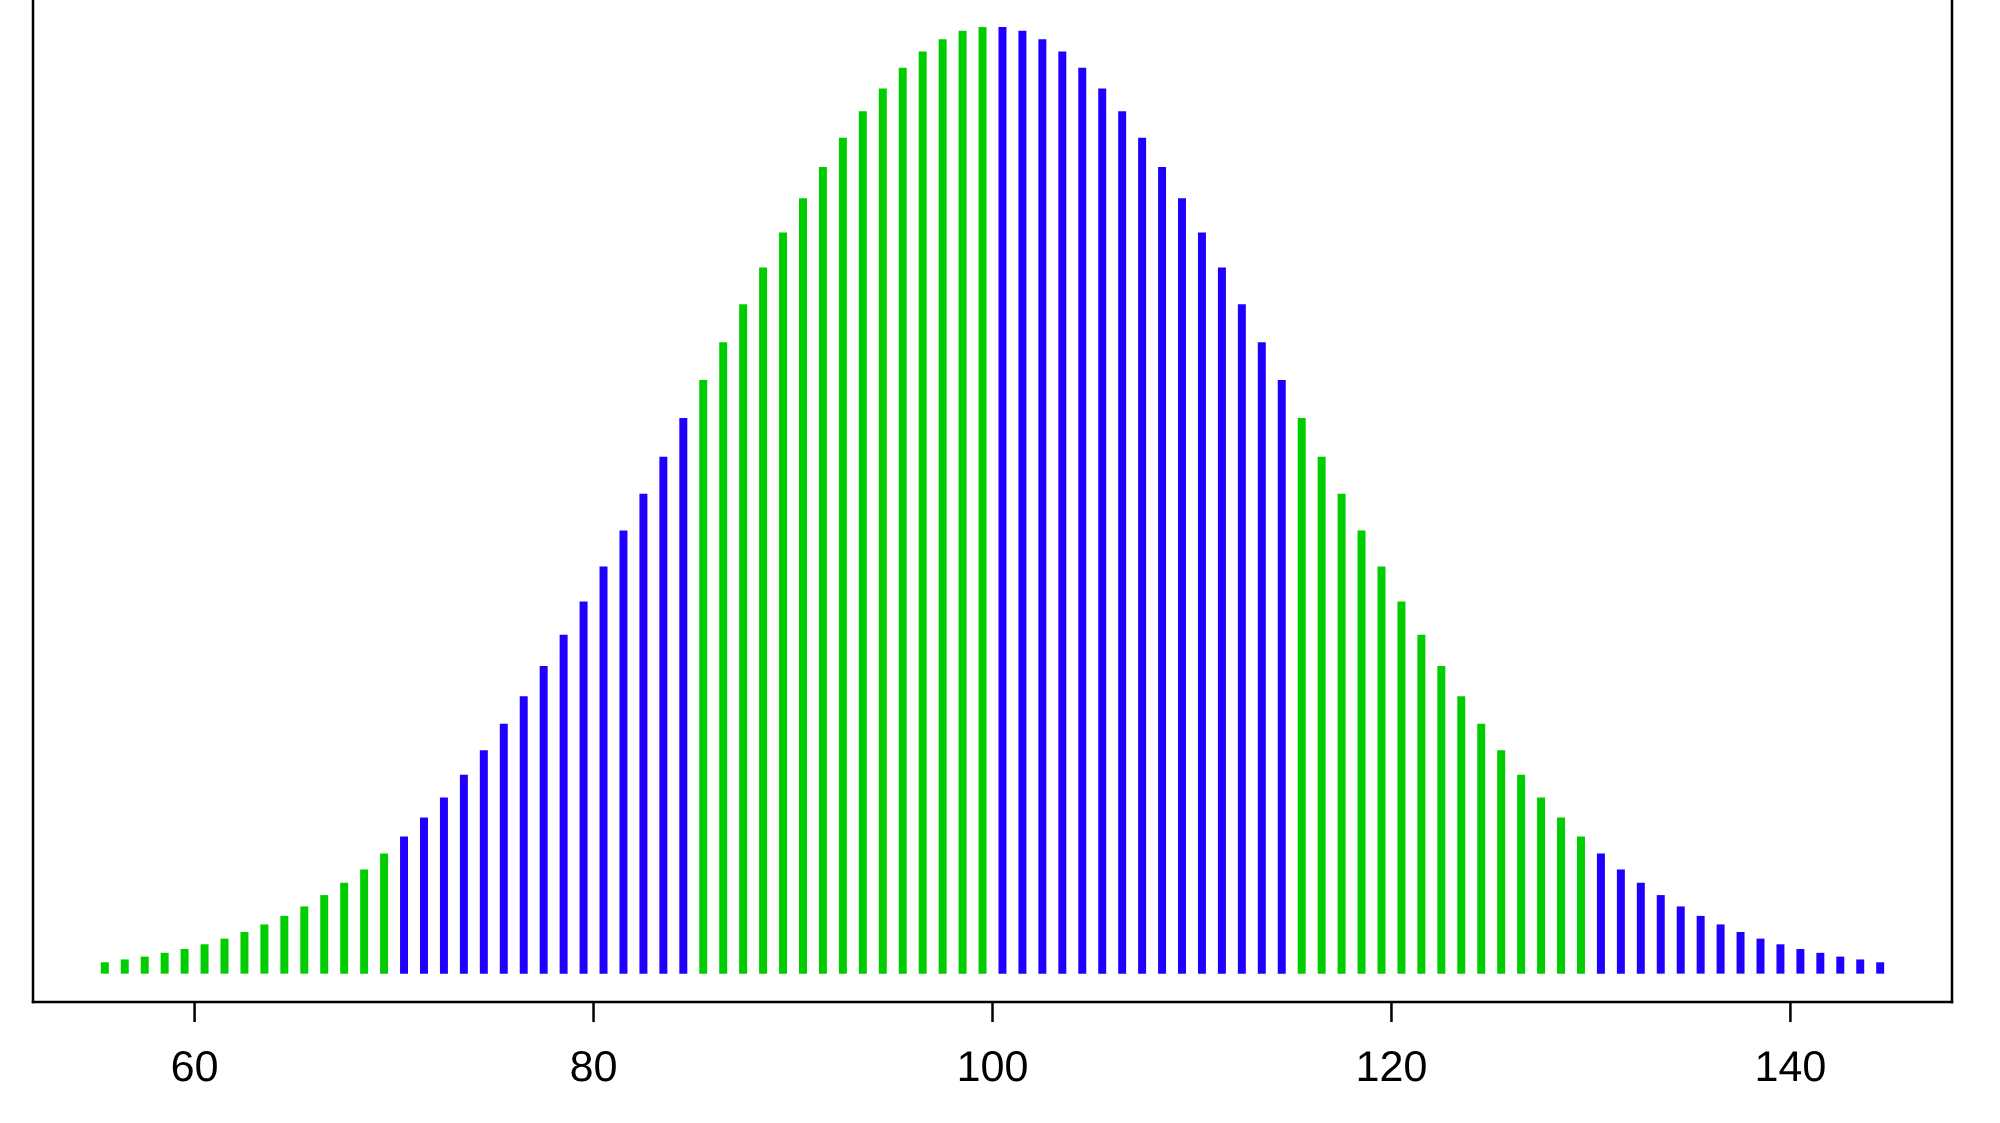 The image size is (2000, 1123). I want to click on x-tick-label: 120, so click(1392, 1066).